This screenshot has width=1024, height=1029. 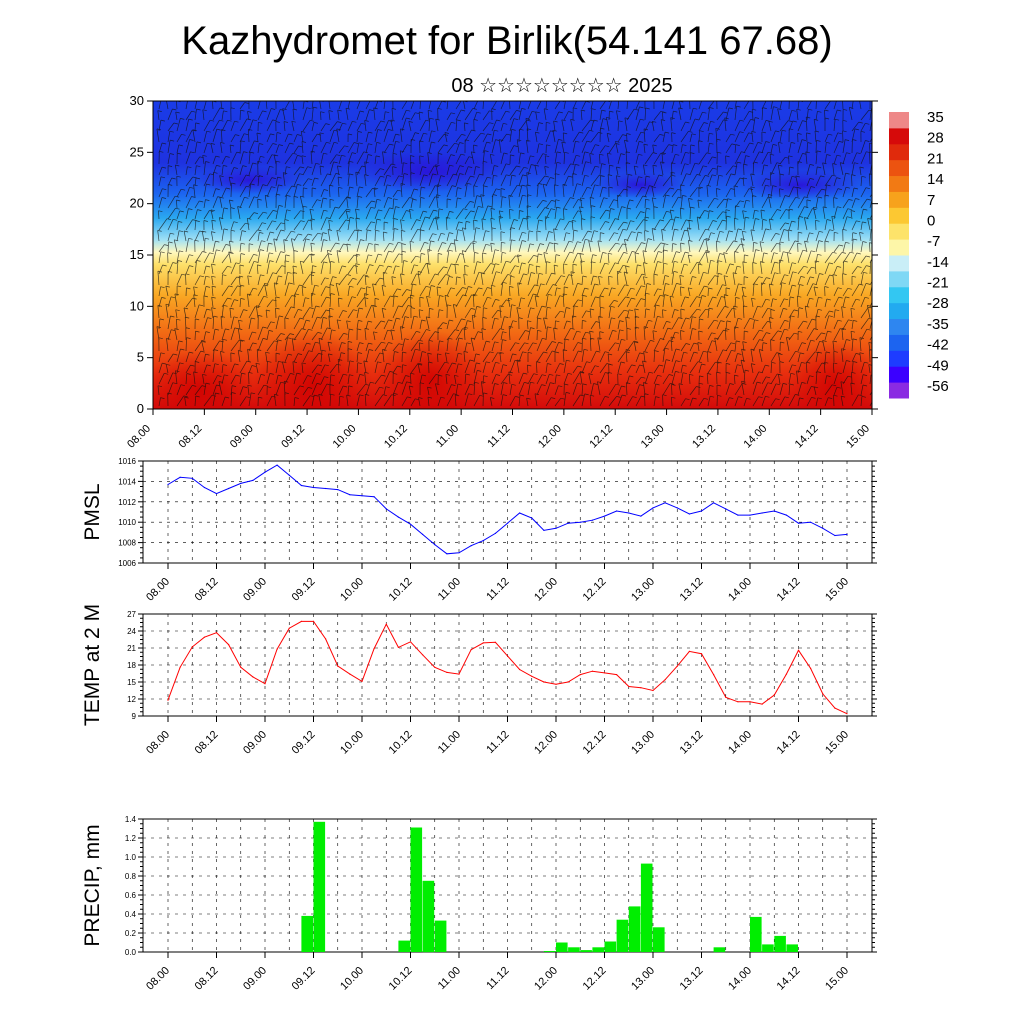 What do you see at coordinates (789, 743) in the screenshot?
I see `x-tick-label: 14.12` at bounding box center [789, 743].